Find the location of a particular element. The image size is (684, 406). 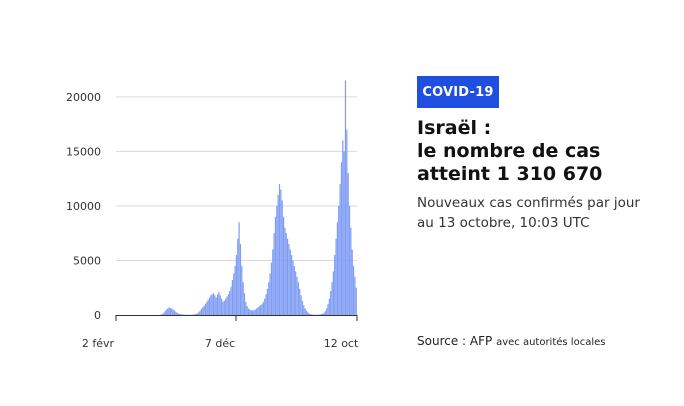

x-tick-label: 7 déc is located at coordinates (220, 343).